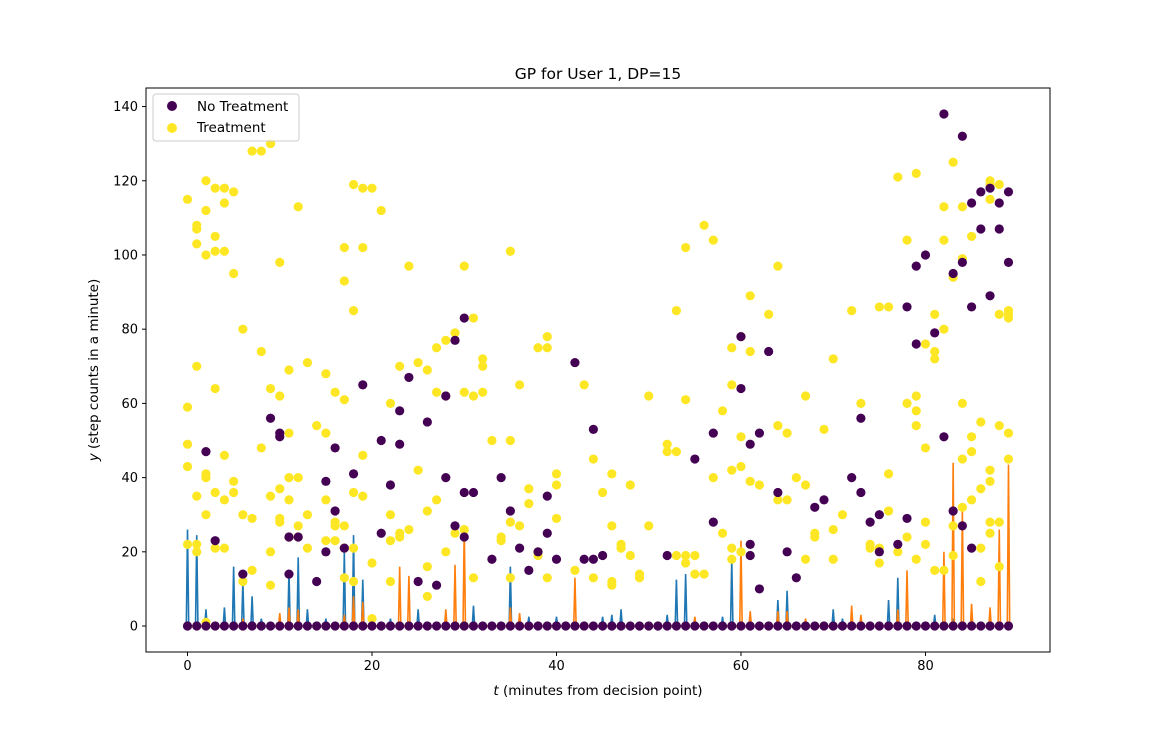 This screenshot has height=733, width=1167. Describe the element at coordinates (129, 404) in the screenshot. I see `y-tick-label: 60` at that location.